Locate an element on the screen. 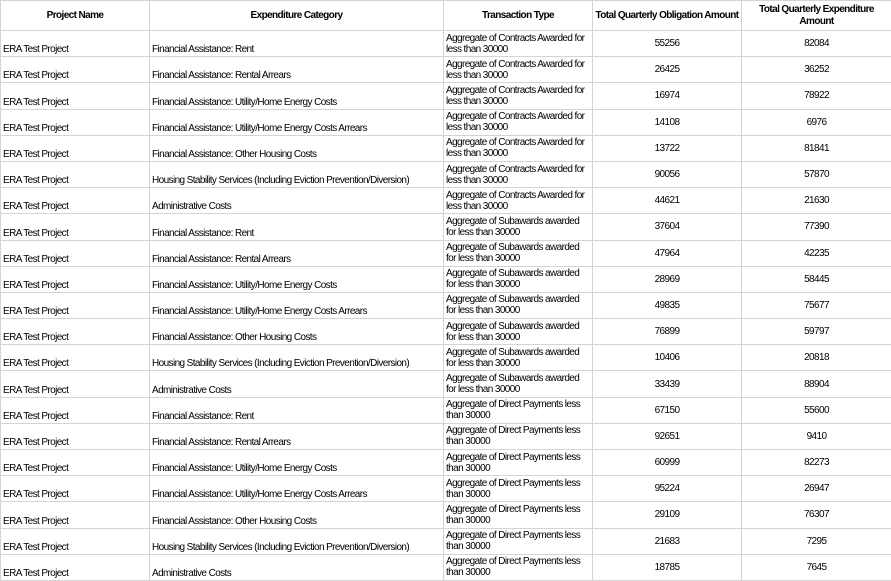 This screenshot has height=581, width=891. header-project-name: Project Name is located at coordinates (75, 16).